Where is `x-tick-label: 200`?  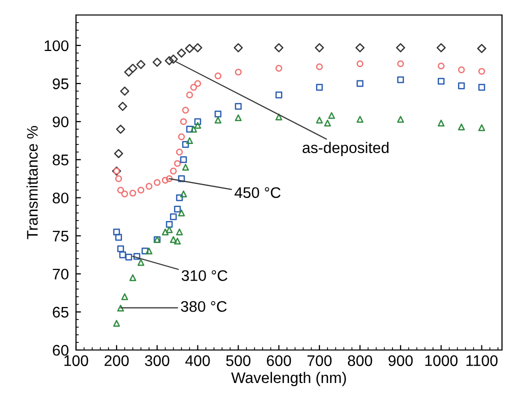
x-tick-label: 200 is located at coordinates (116, 360).